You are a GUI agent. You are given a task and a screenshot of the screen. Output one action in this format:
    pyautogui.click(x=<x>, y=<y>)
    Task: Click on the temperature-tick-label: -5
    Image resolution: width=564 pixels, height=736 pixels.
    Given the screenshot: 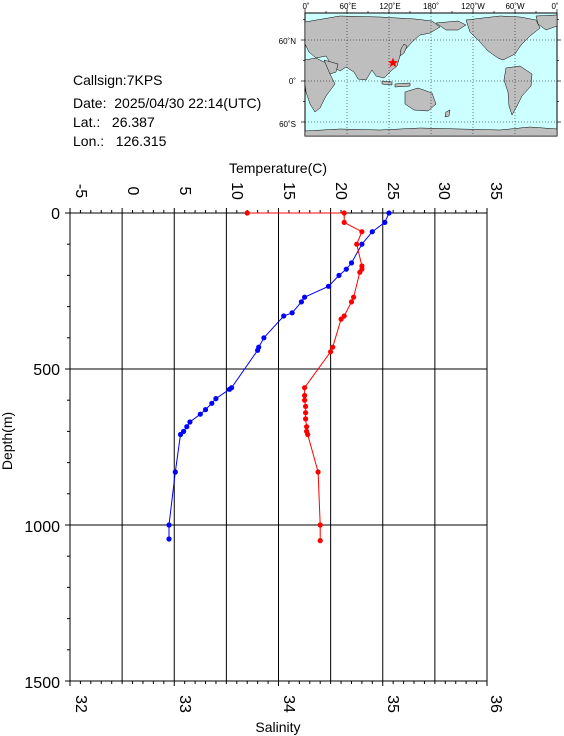 What is the action you would take?
    pyautogui.click(x=80, y=191)
    